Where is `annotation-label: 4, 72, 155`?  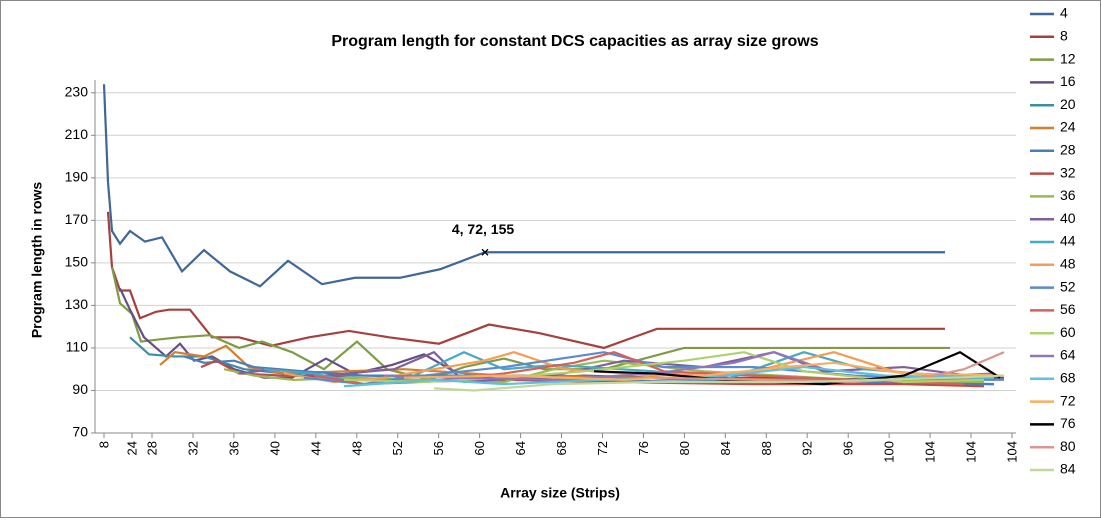 annotation-label: 4, 72, 155 is located at coordinates (483, 229).